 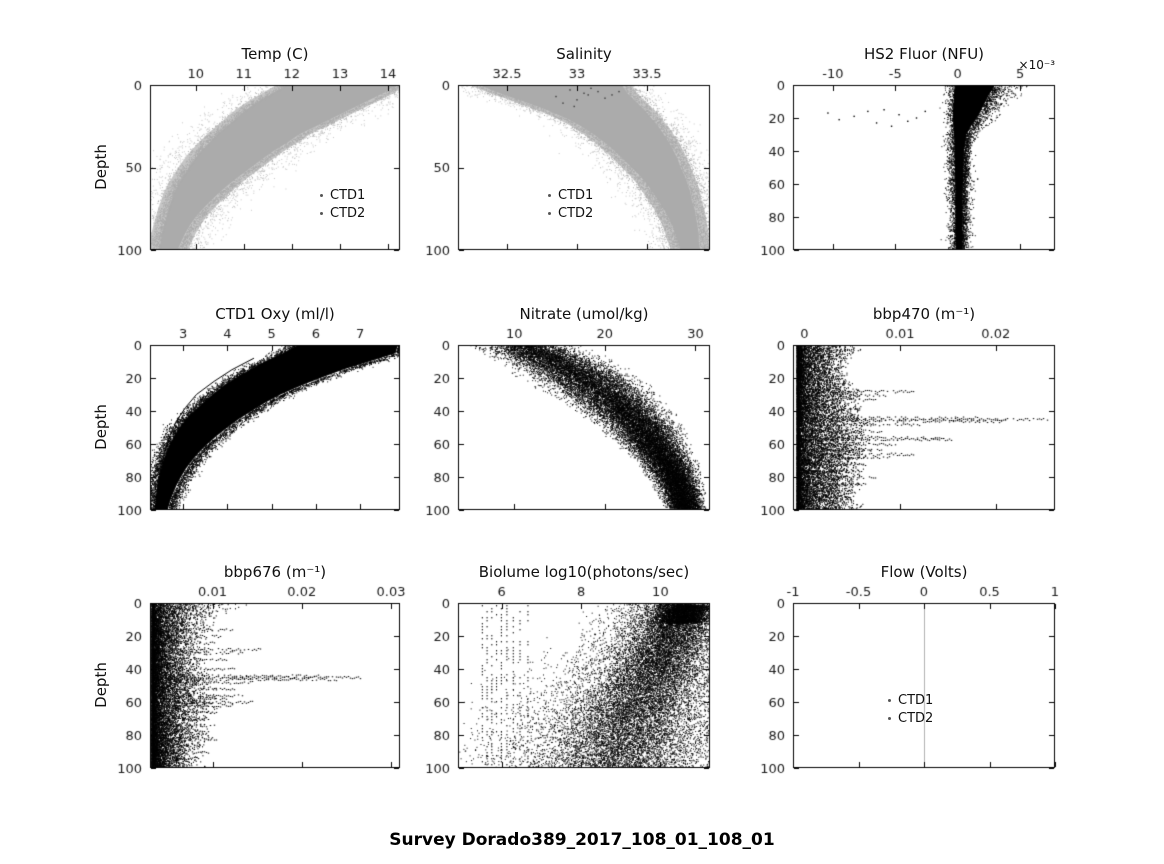 I want to click on legend-flow: CTD1 CTD2, so click(x=910, y=709).